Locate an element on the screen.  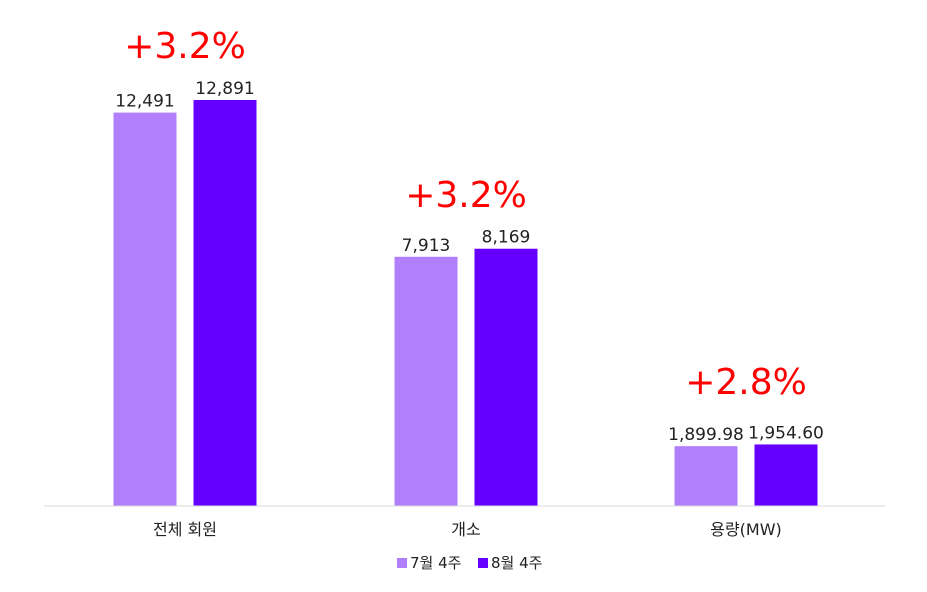
category-label: 용량(MW) is located at coordinates (746, 529).